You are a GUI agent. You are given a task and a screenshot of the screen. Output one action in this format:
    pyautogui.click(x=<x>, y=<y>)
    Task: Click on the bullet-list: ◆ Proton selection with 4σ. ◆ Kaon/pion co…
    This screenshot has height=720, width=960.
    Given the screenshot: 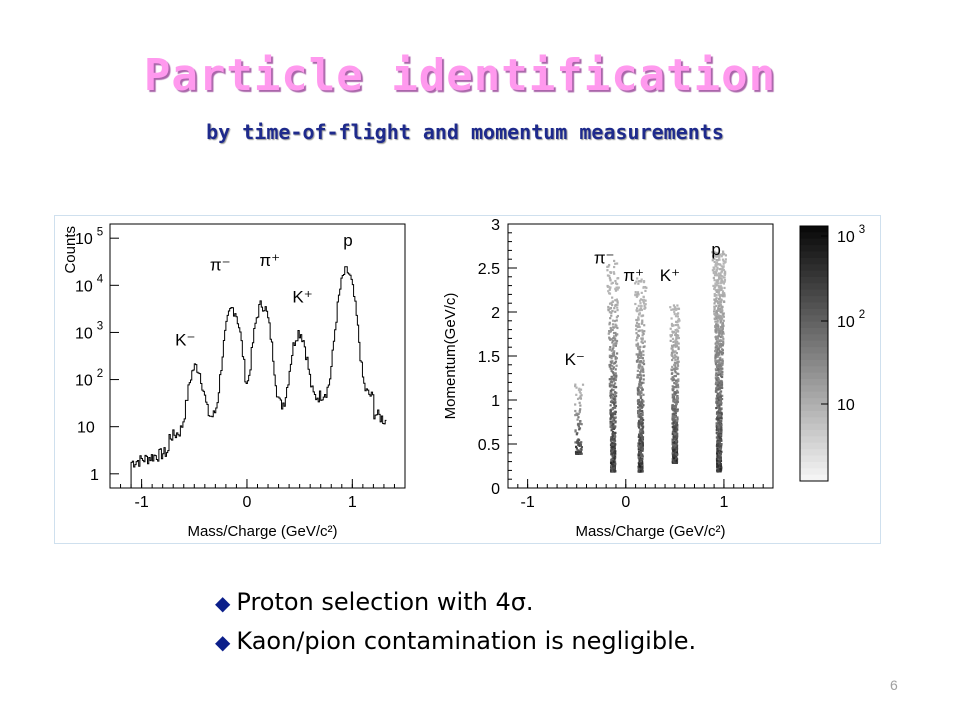 What is the action you would take?
    pyautogui.click(x=455, y=622)
    